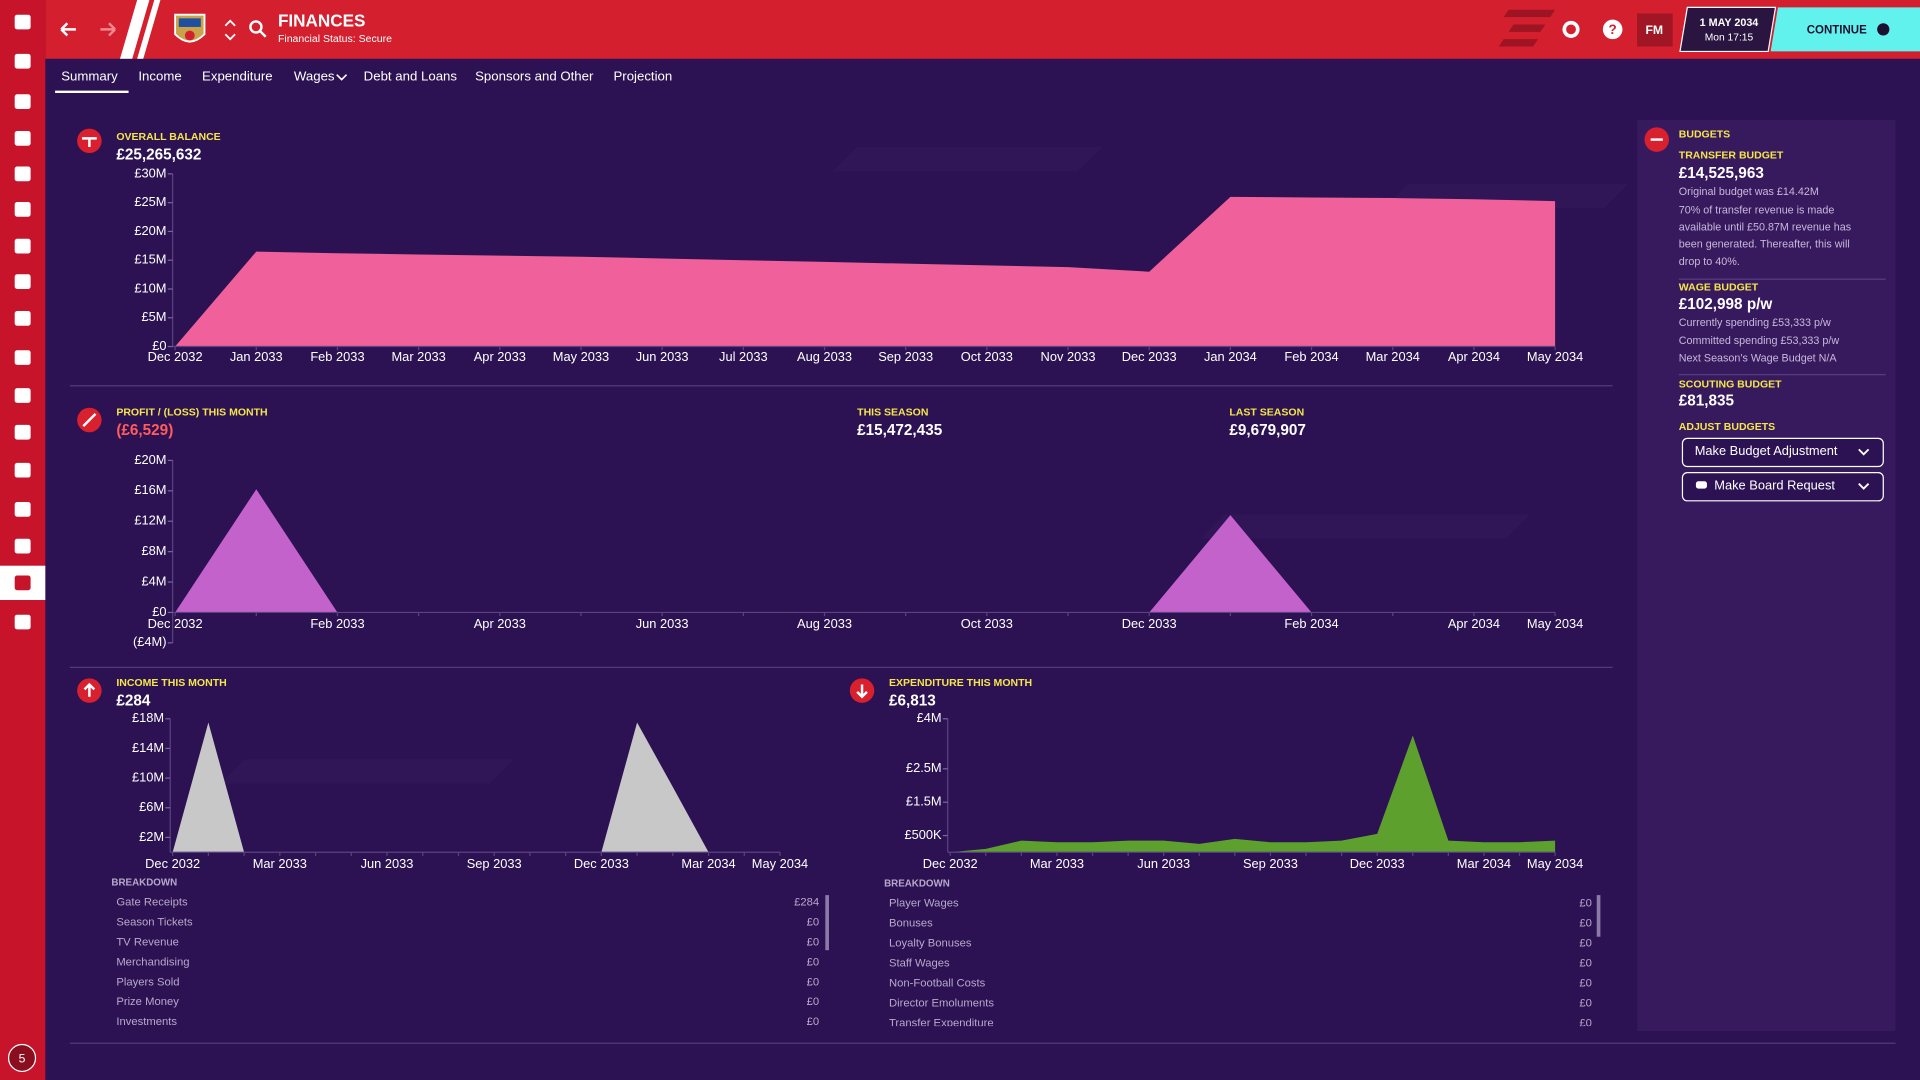 This screenshot has width=1920, height=1080. Describe the element at coordinates (133, 701) in the screenshot. I see `chart-value: £284` at that location.